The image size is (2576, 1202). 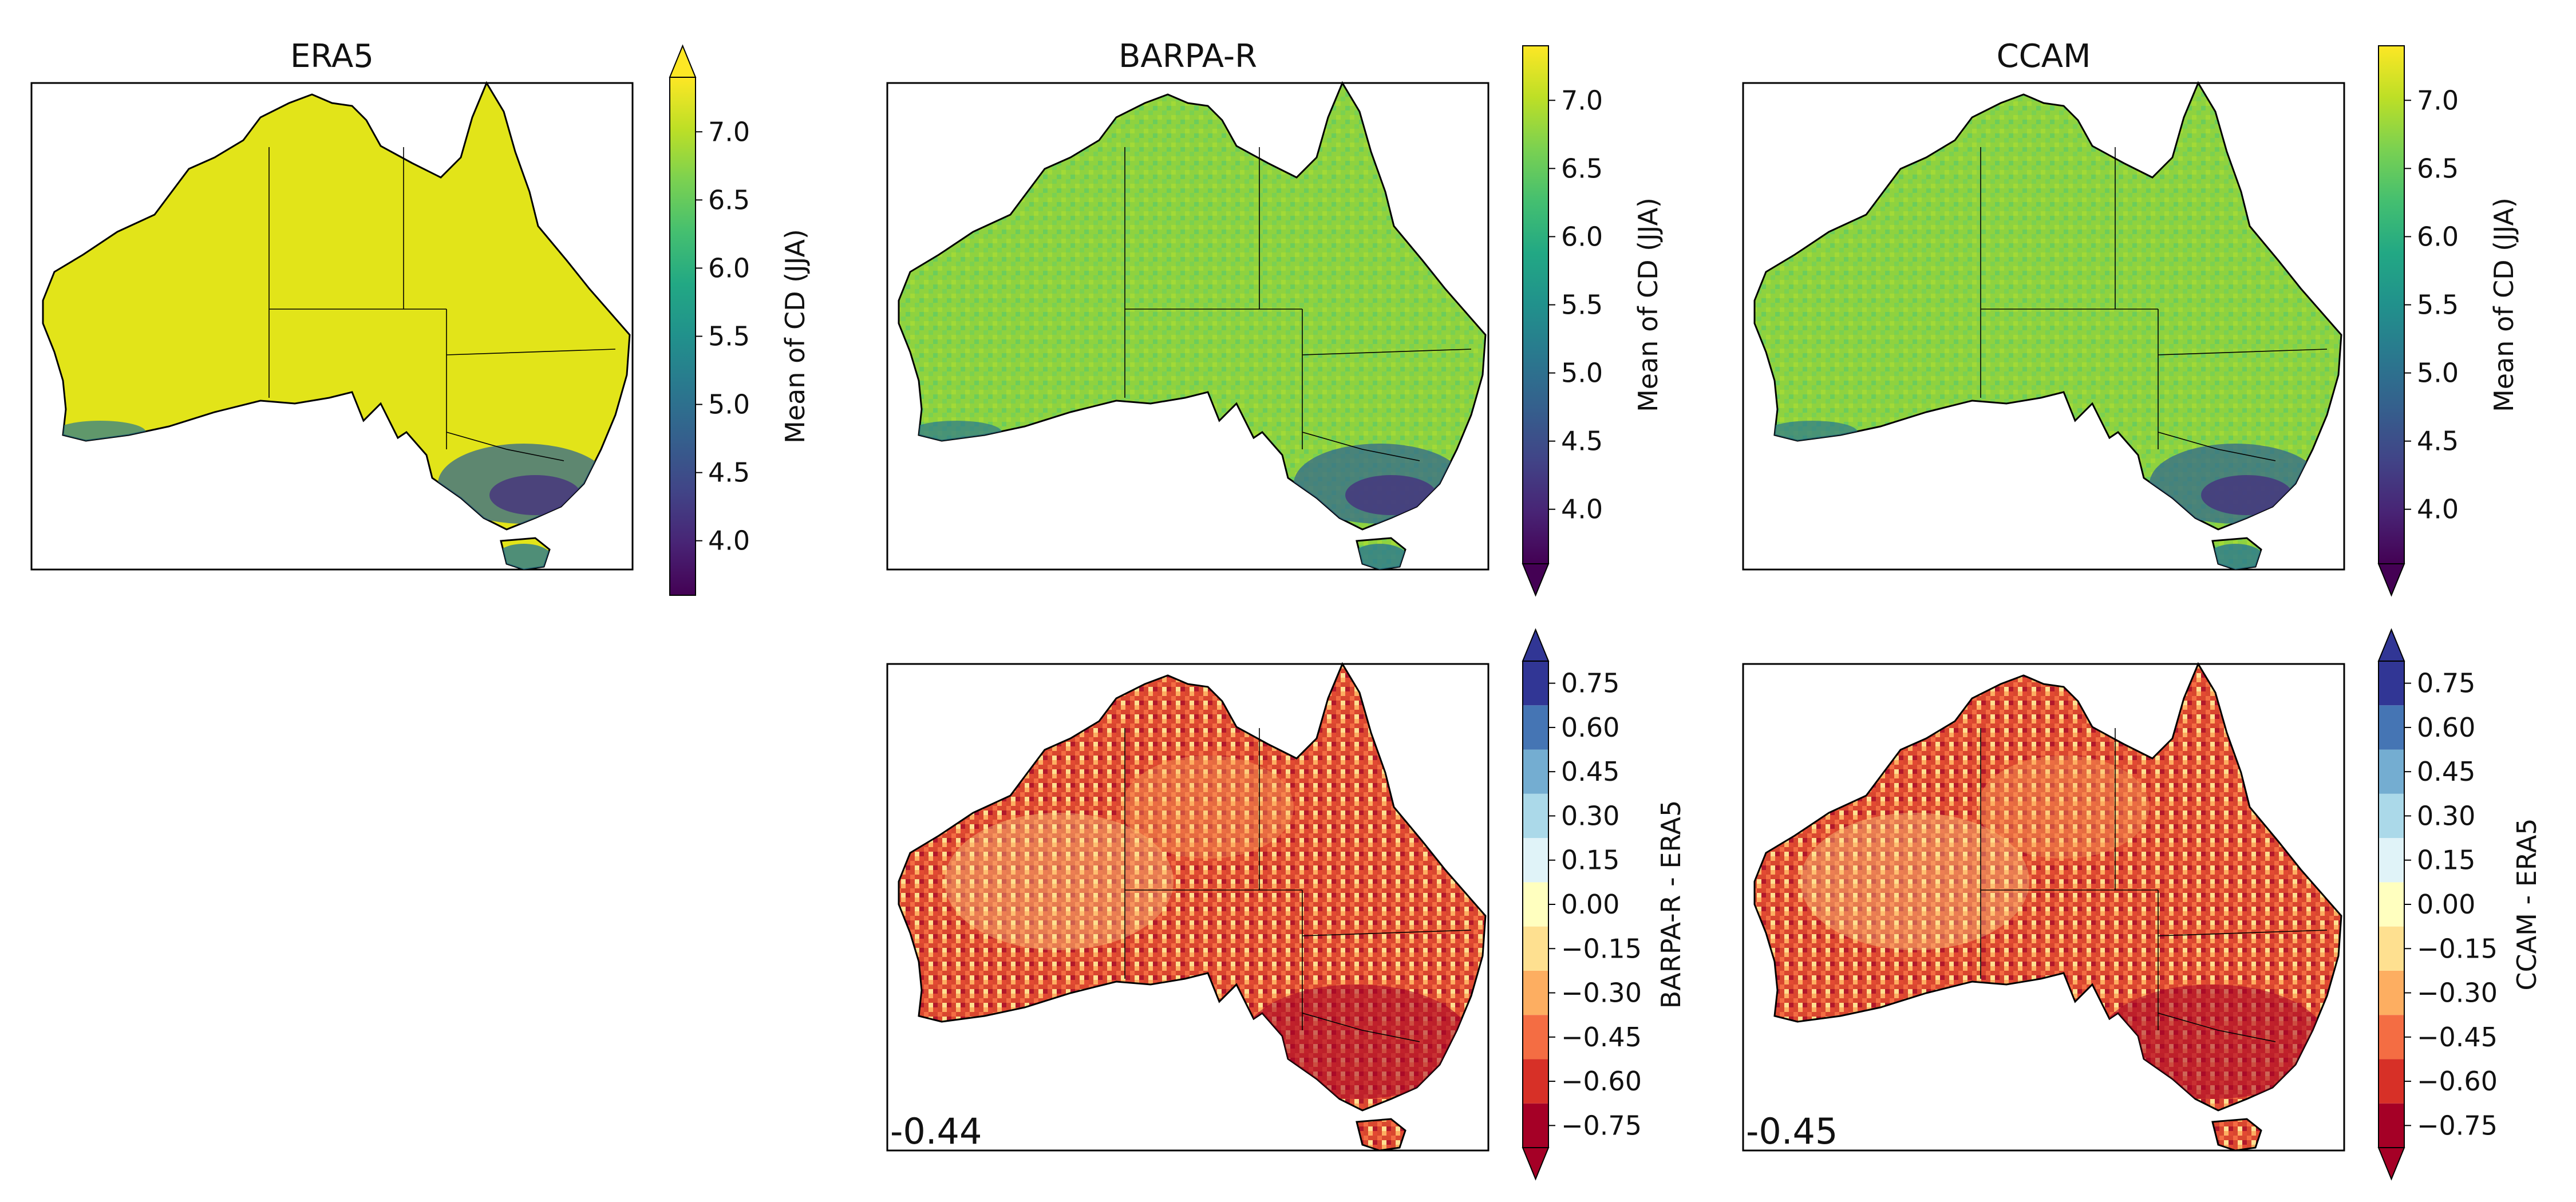 I want to click on colorbar-barpa: 4.0 4.5 5.0 5.5 6.0 6.5 7.0 Mean of CD (JJA), so click(x=1593, y=321).